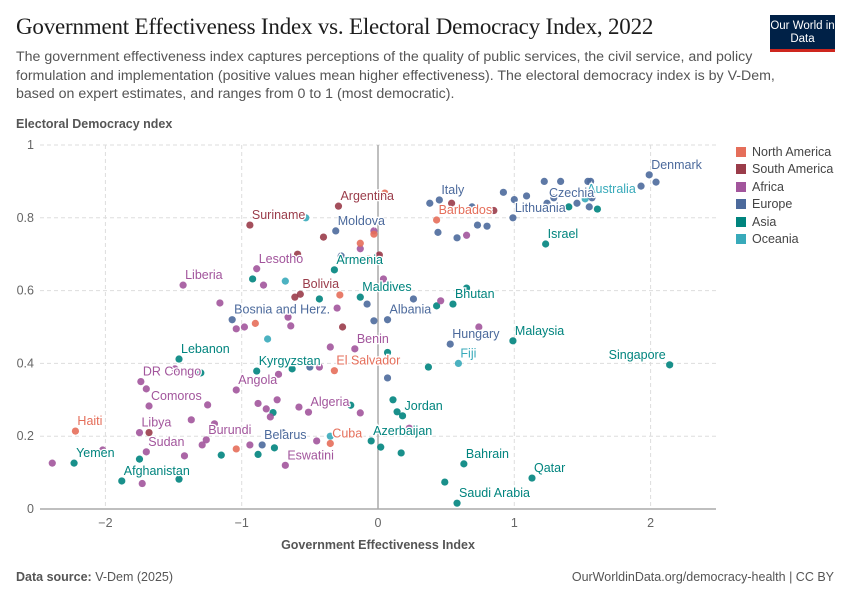 The height and width of the screenshot is (600, 850). I want to click on legend-item: South America, so click(784, 170).